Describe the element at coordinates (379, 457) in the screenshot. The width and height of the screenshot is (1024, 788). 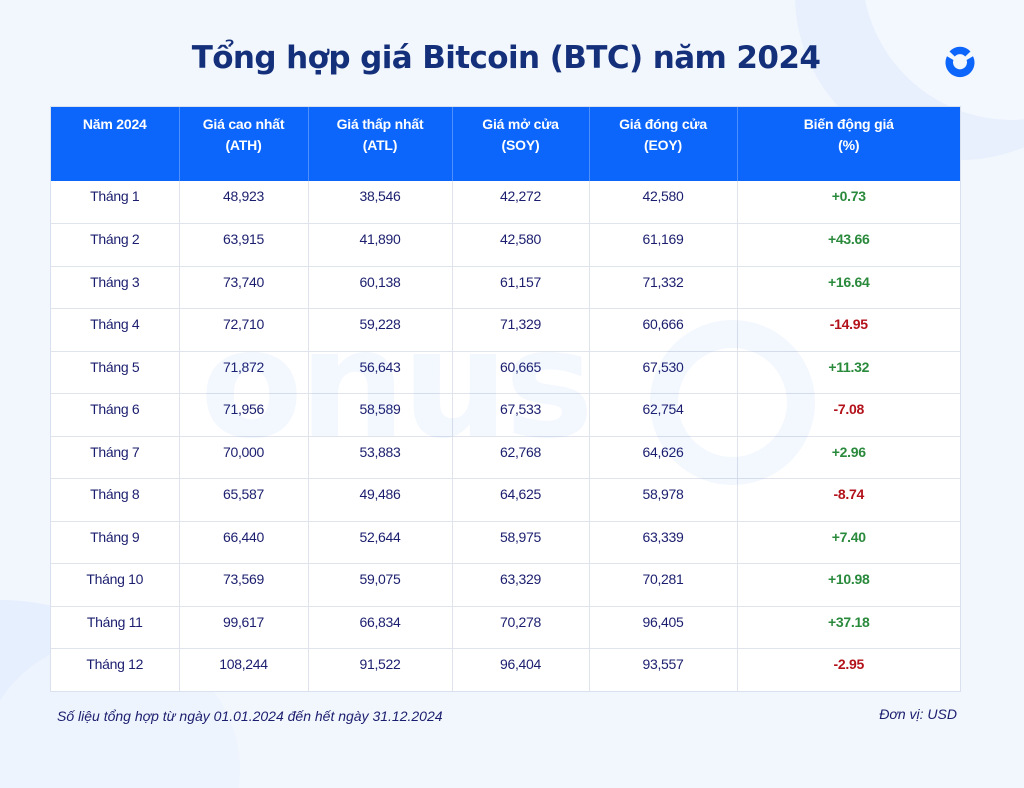
I see `cell-atl: 53,883` at that location.